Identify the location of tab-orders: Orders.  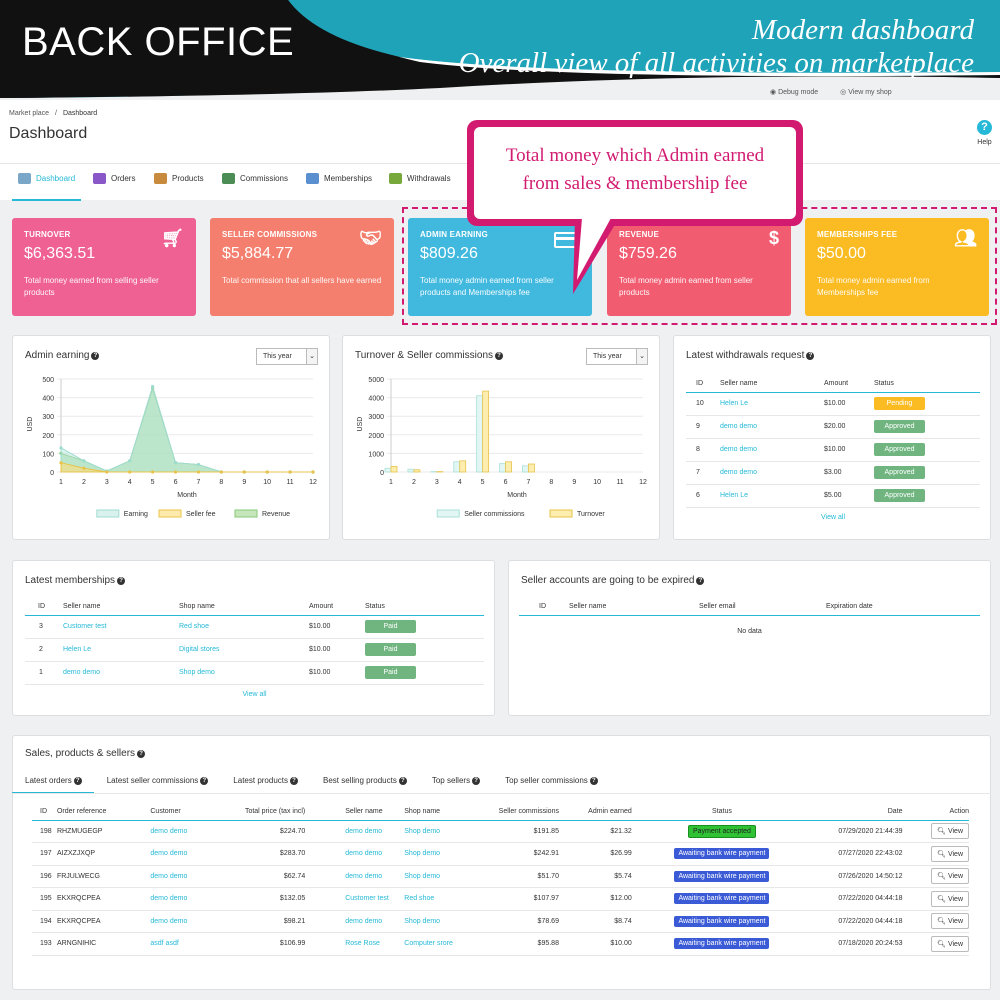
(114, 187).